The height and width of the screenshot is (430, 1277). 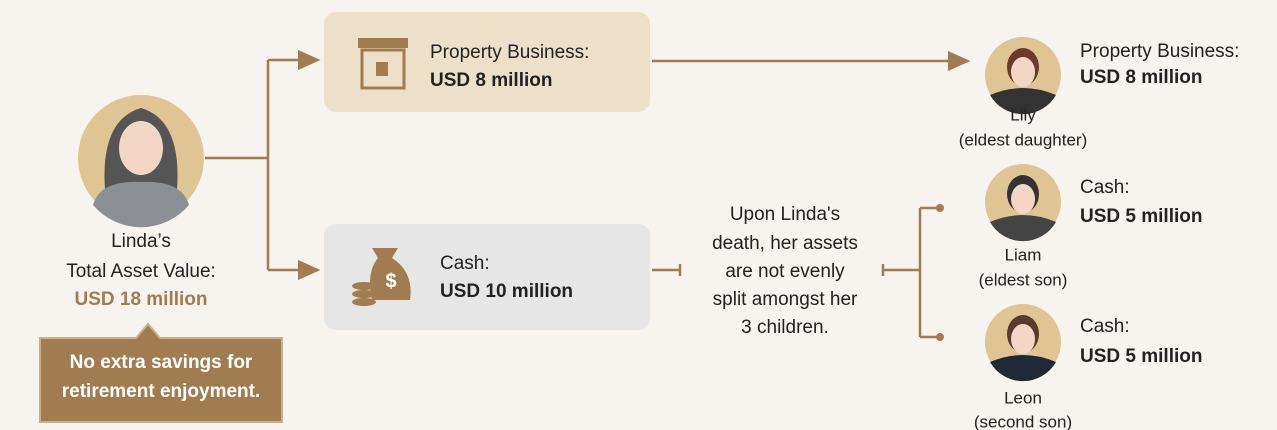 I want to click on callout-text: retirement enjoyment., so click(x=161, y=391).